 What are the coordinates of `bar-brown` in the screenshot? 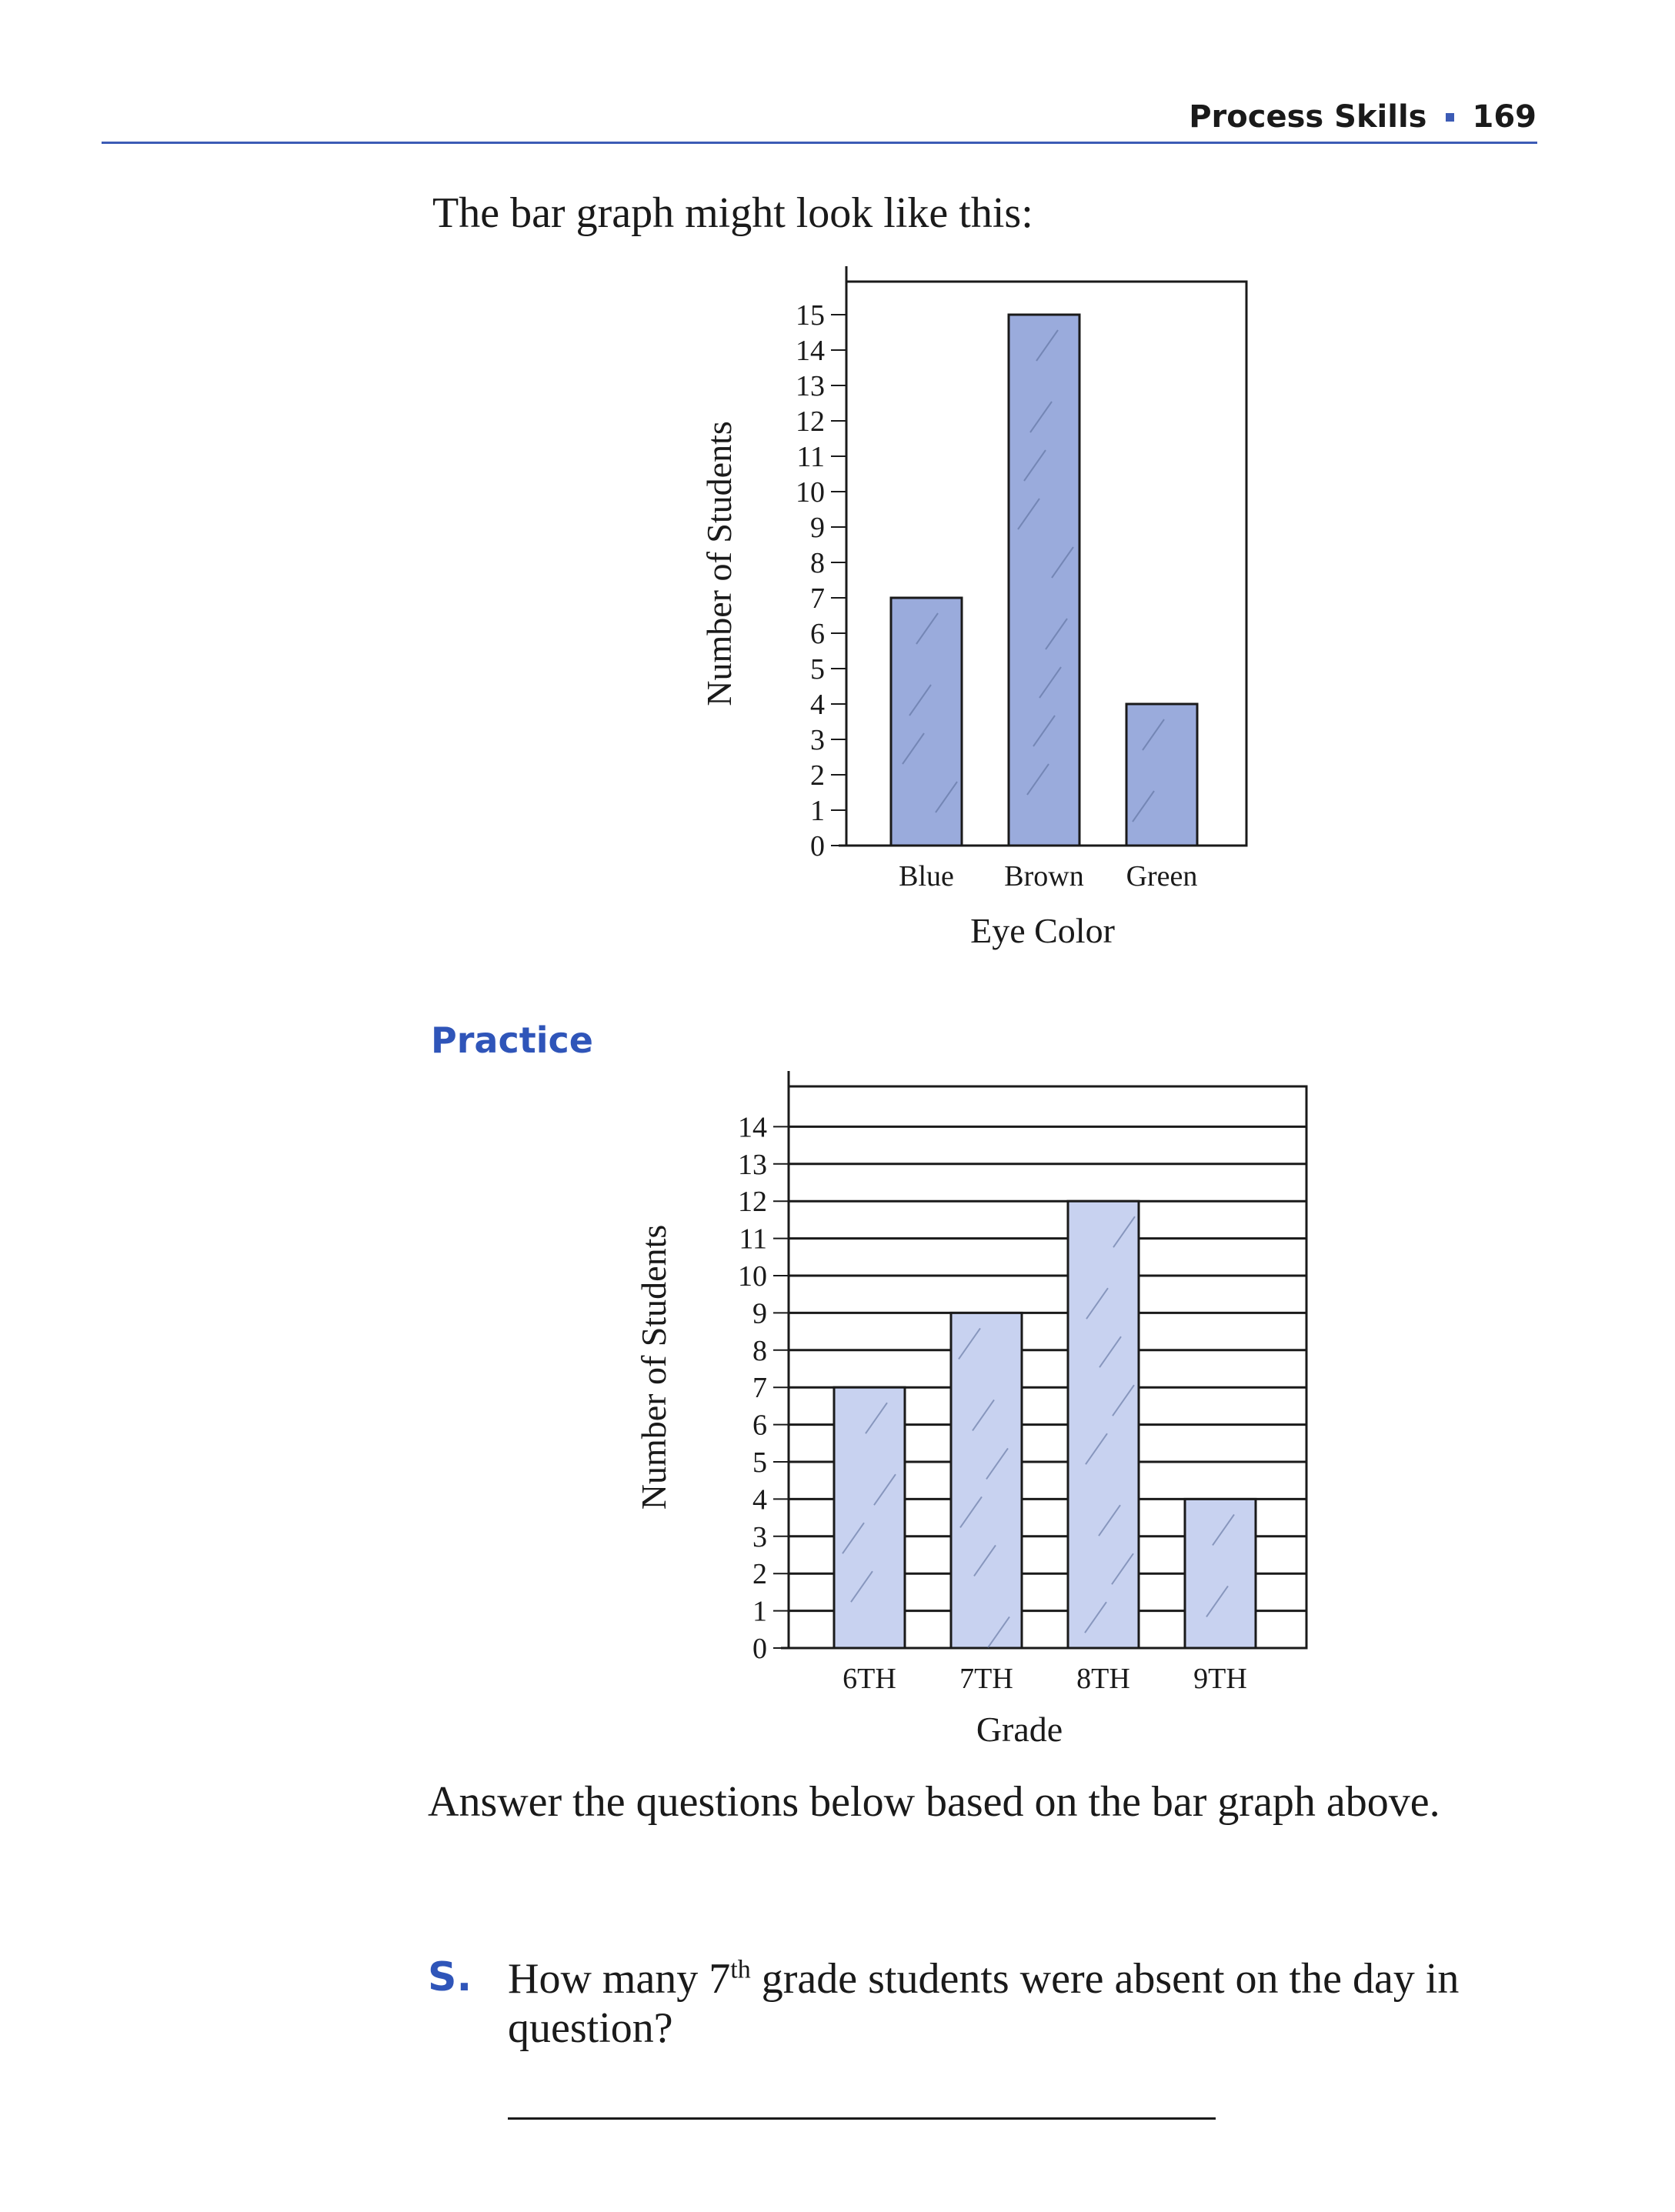 It's located at (1044, 580).